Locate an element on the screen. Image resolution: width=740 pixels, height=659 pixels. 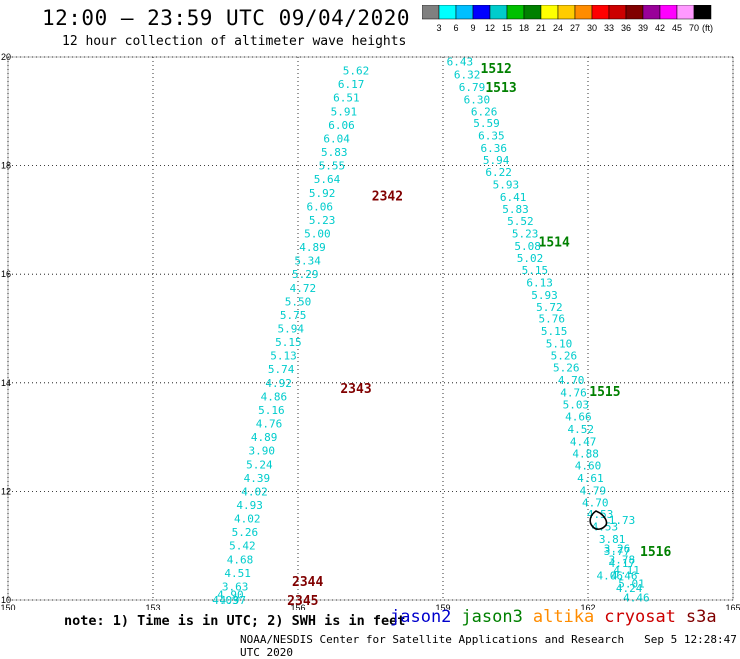
legend-s3a: s3a is located at coordinates (701, 617).